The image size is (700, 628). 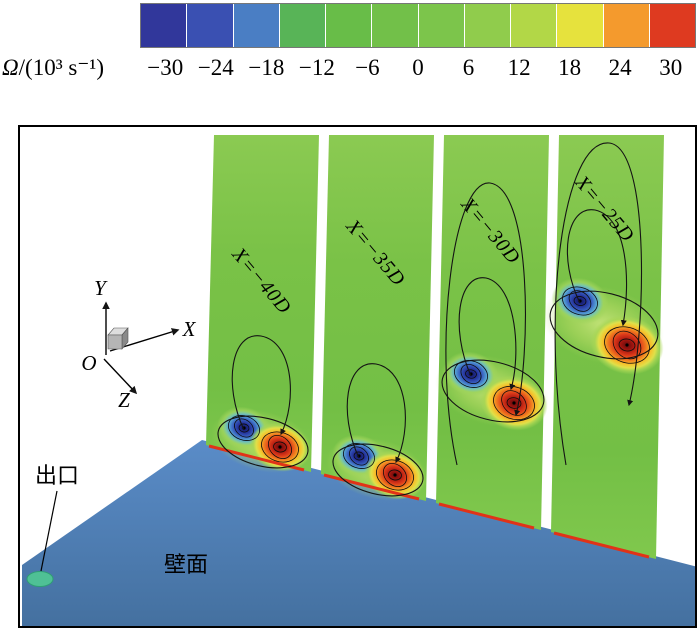 What do you see at coordinates (10, 67) in the screenshot?
I see `colorbar-symbol: Ω` at bounding box center [10, 67].